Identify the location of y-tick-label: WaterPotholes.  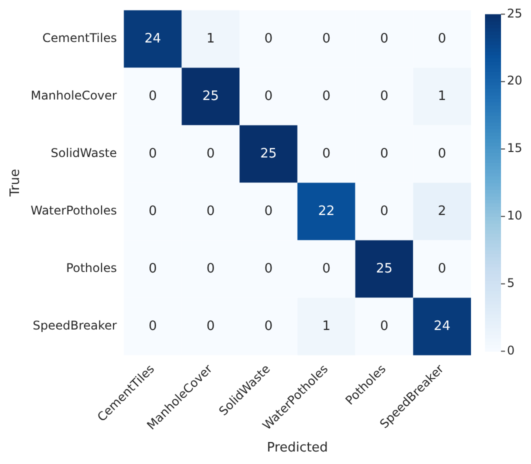
(73, 211).